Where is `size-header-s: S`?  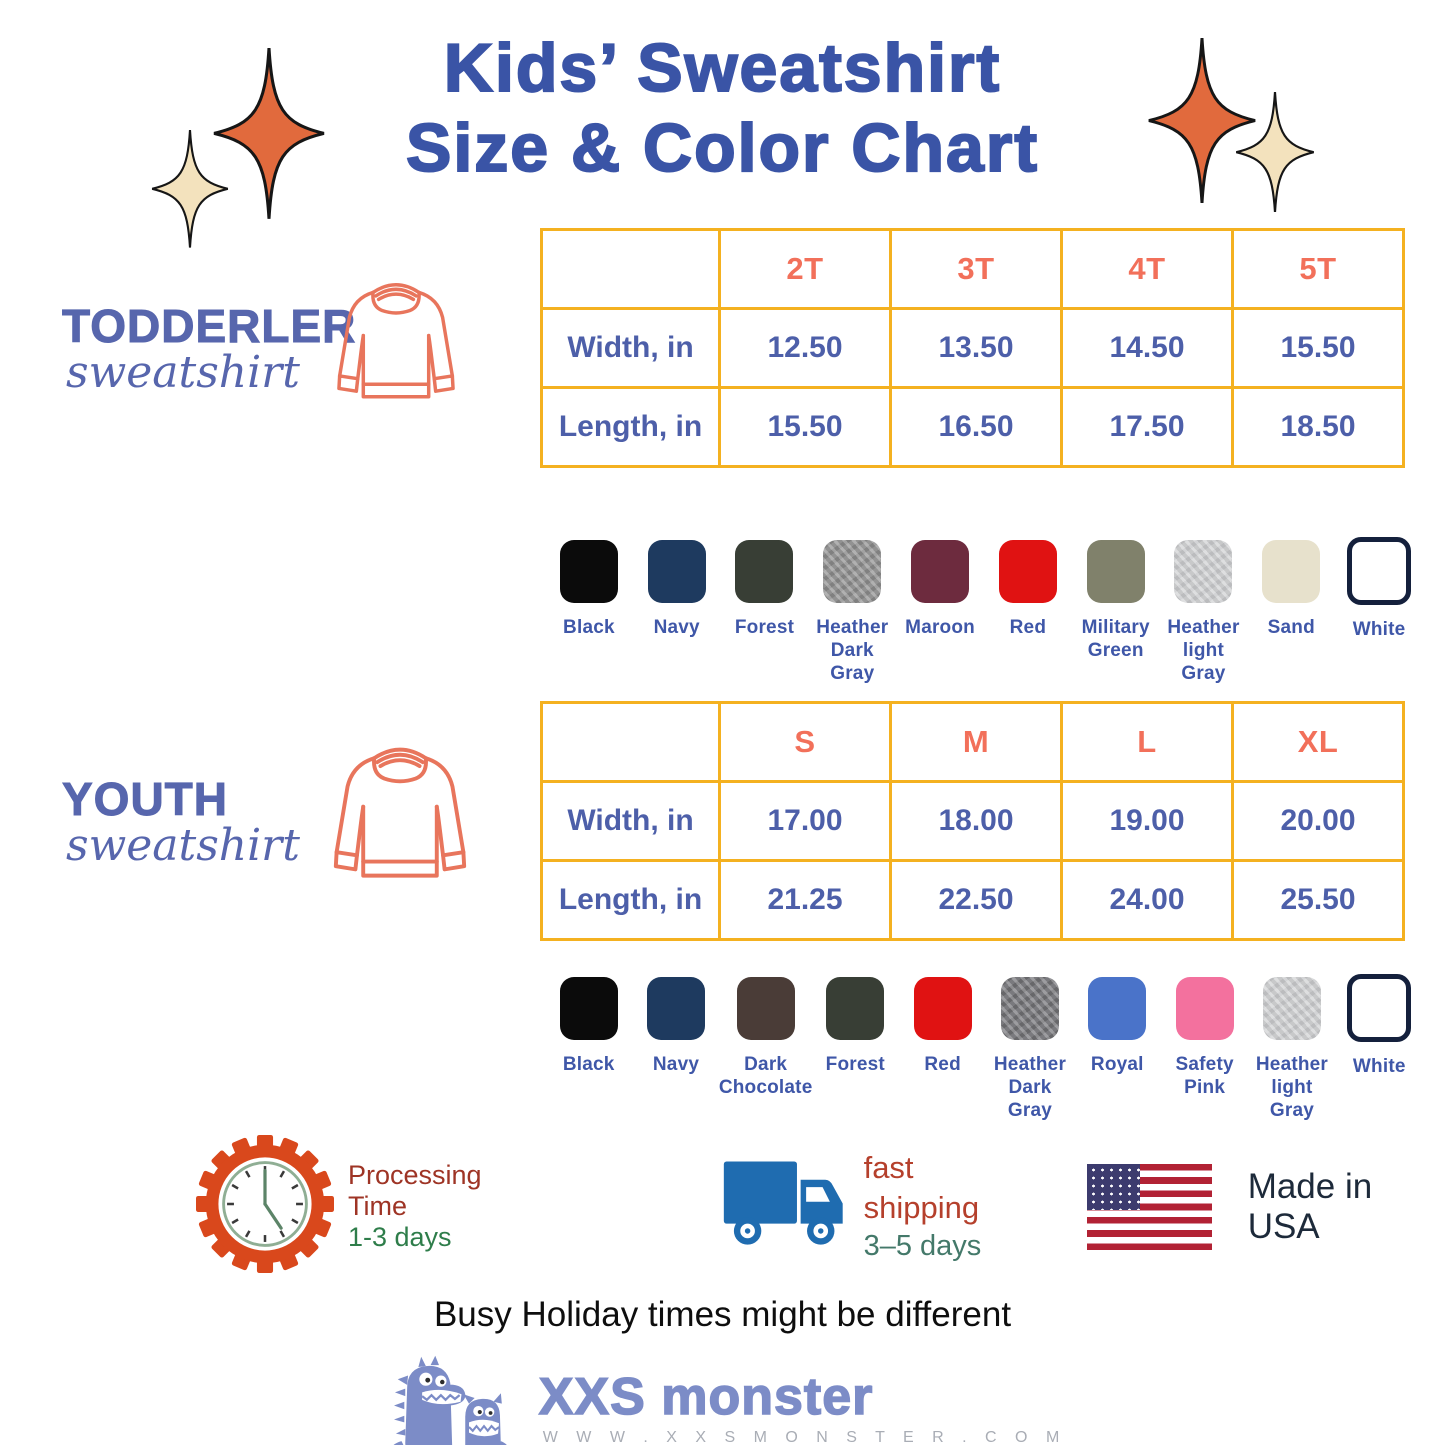
size-header-s: S is located at coordinates (805, 742).